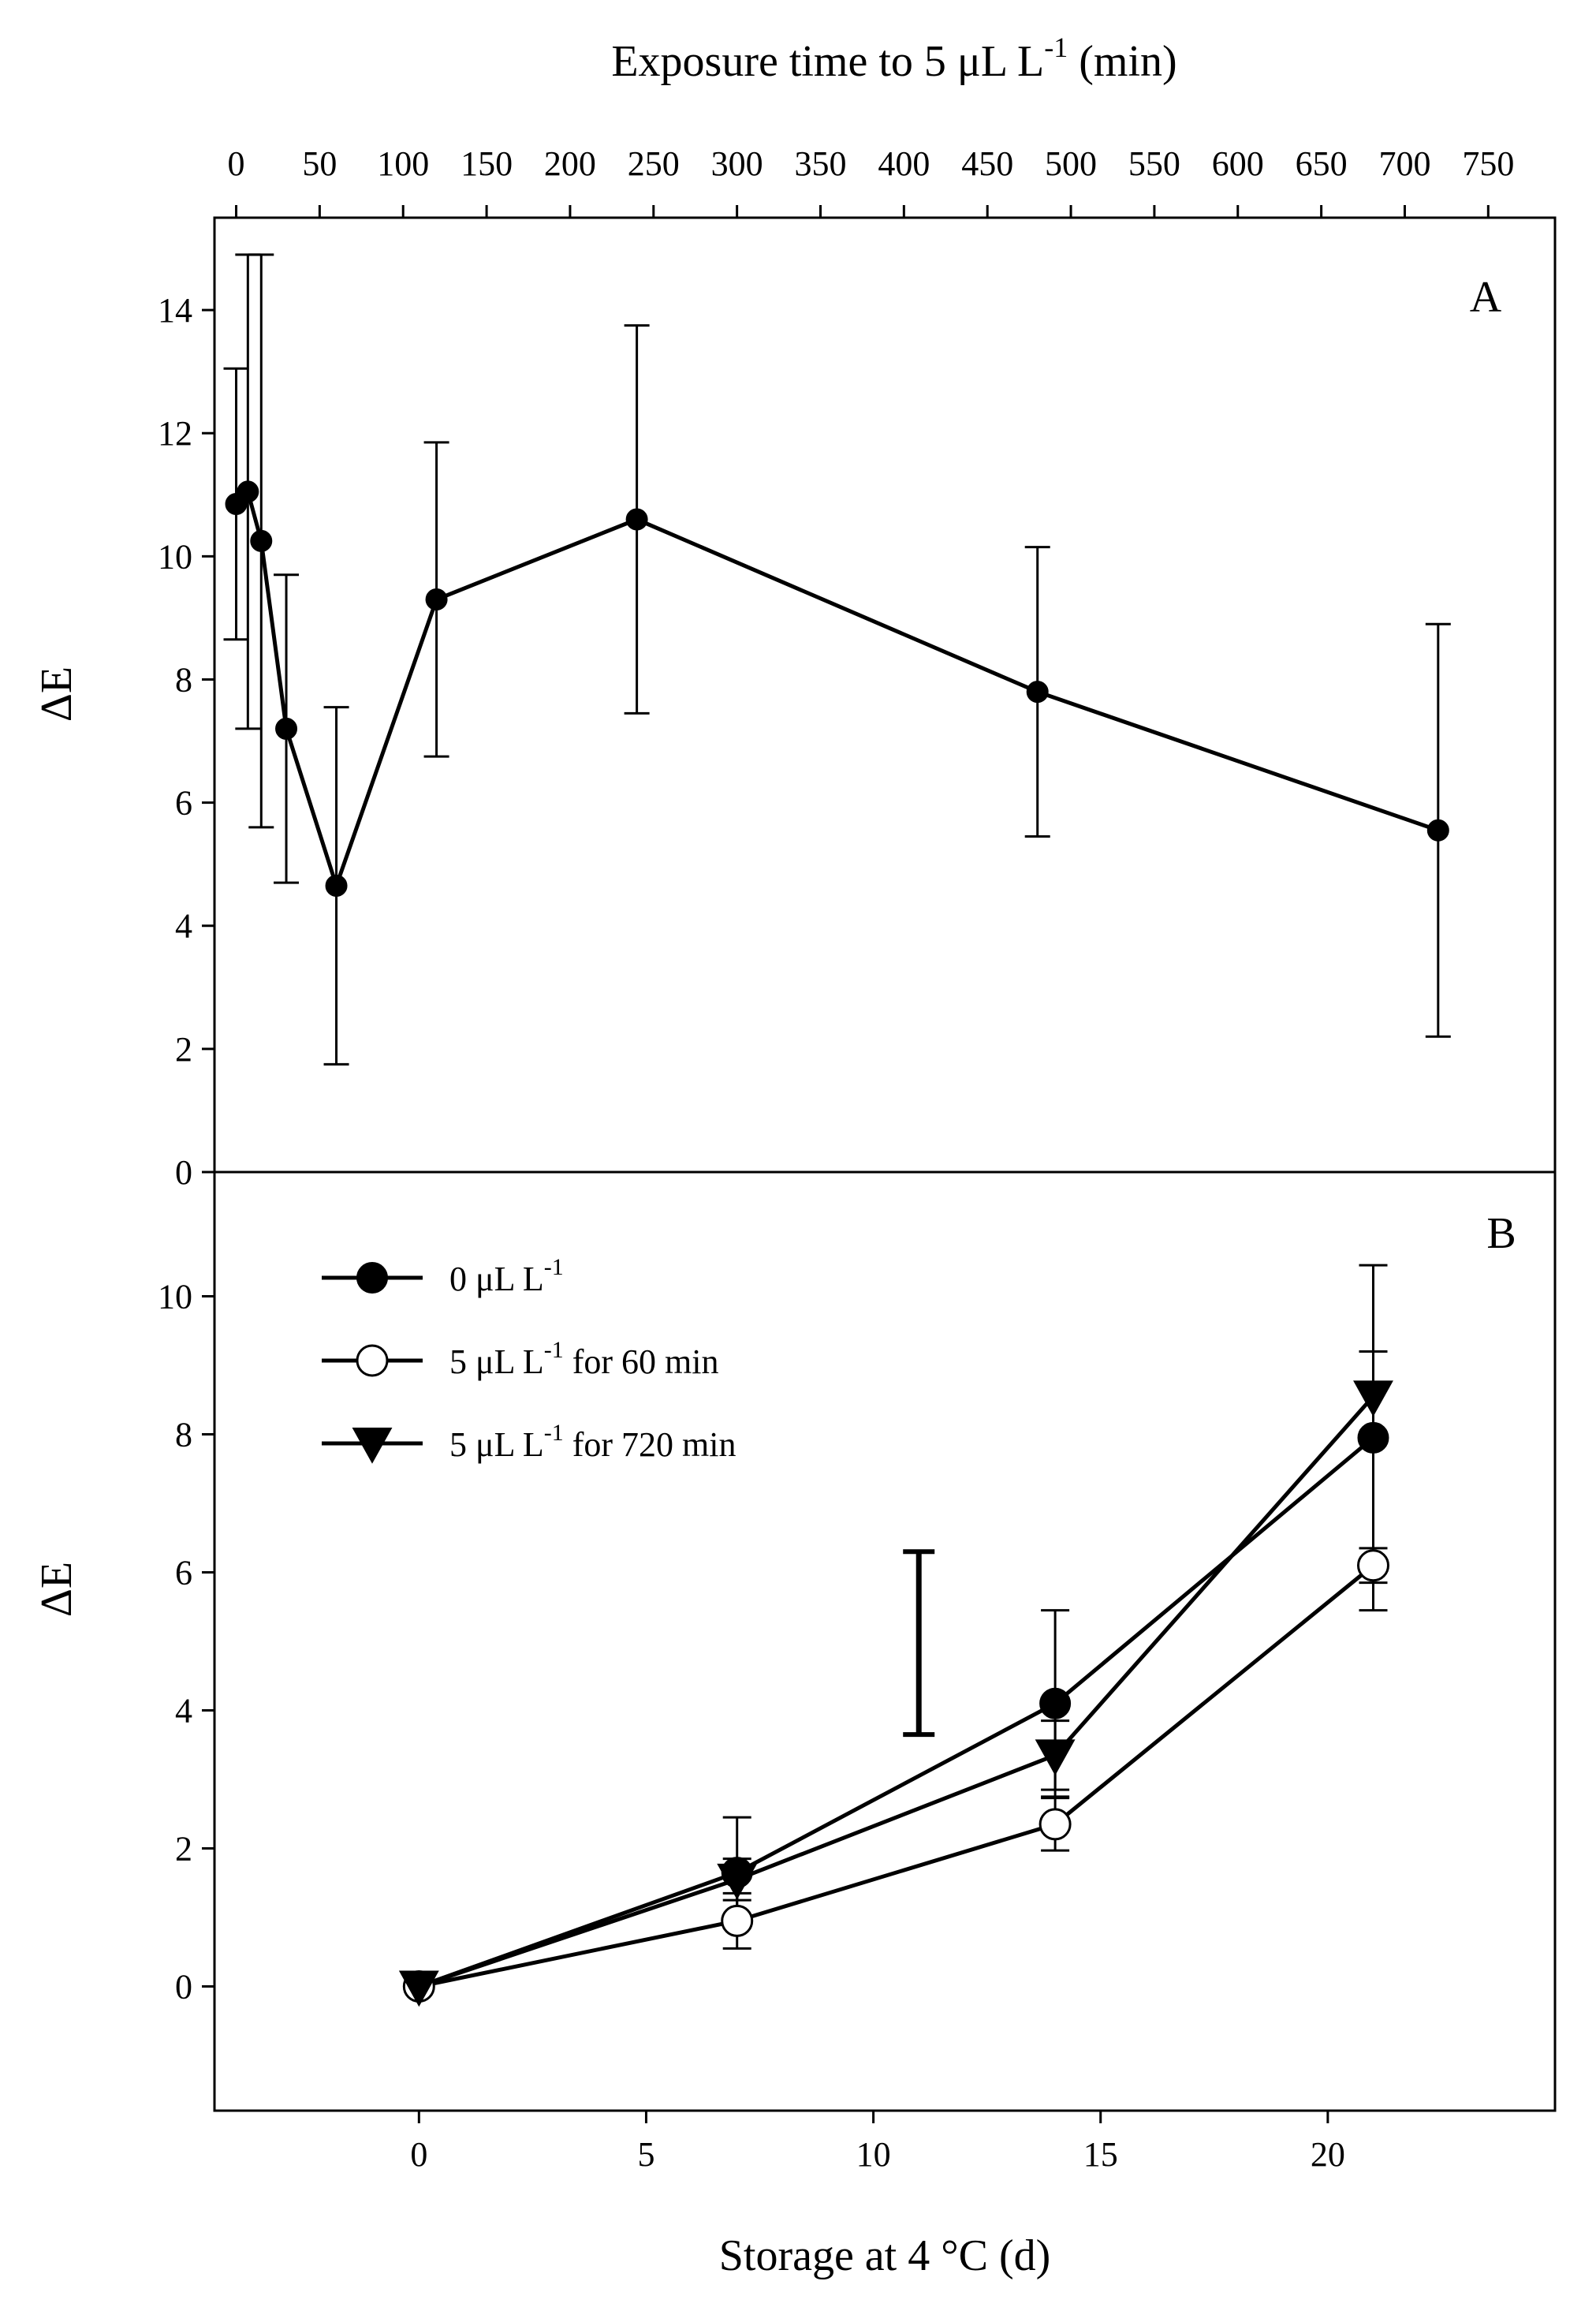 Image resolution: width=1596 pixels, height=2311 pixels. What do you see at coordinates (654, 164) in the screenshot?
I see `panel-a-xtick-label: 250` at bounding box center [654, 164].